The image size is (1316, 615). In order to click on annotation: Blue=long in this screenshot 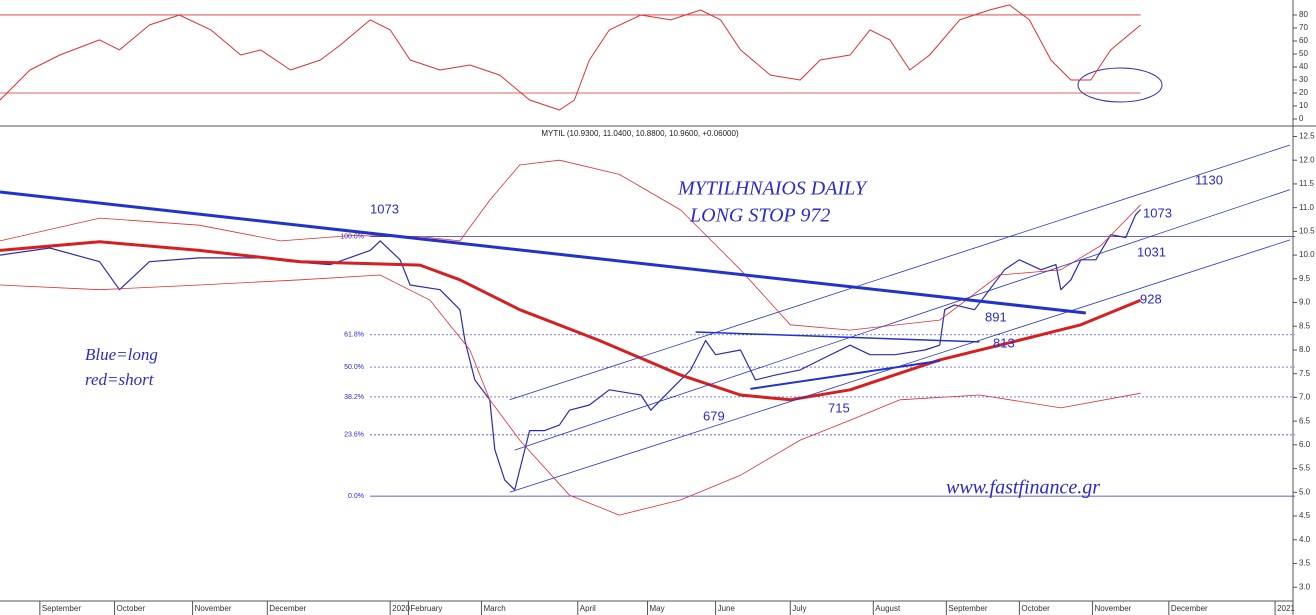, I will do `click(121, 354)`.